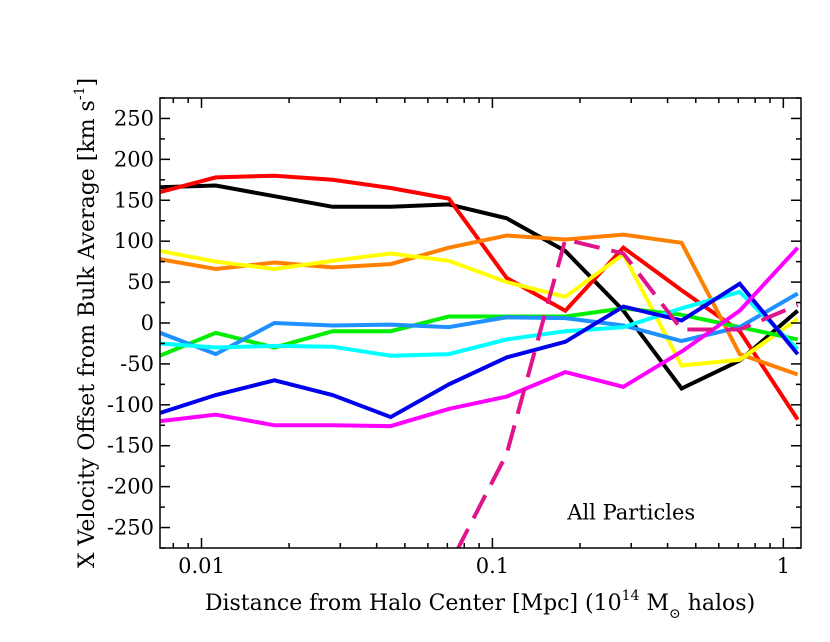 Image resolution: width=830 pixels, height=642 pixels. What do you see at coordinates (134, 200) in the screenshot?
I see `y-tick-label: 150` at bounding box center [134, 200].